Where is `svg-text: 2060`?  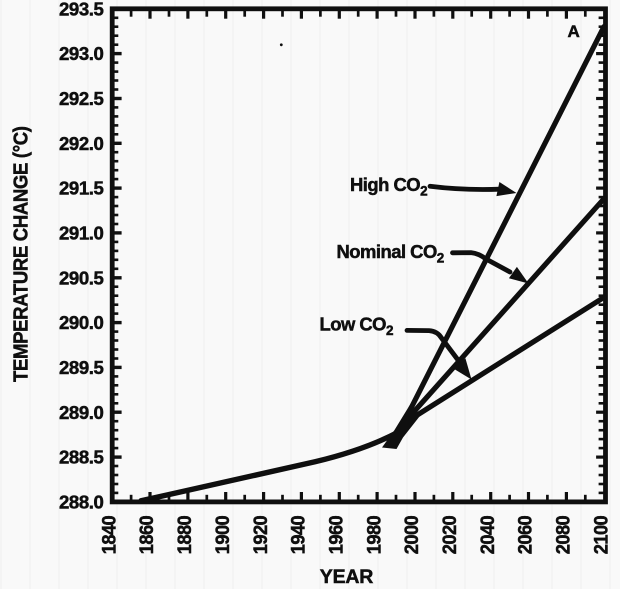
svg-text: 2060 is located at coordinates (526, 535).